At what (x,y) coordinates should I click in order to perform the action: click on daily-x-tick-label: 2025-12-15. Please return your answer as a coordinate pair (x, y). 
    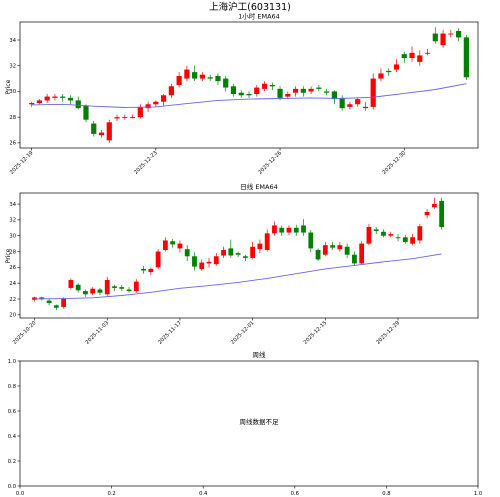
    Looking at the image, I should click on (316, 333).